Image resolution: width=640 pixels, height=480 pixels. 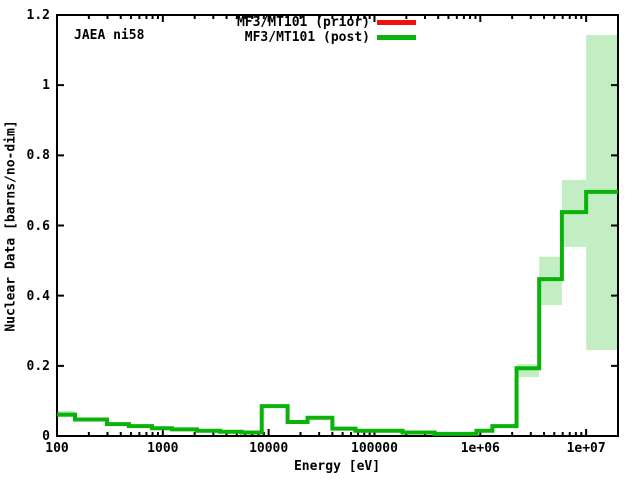 I want to click on x-tick-label: 1e+06, so click(x=480, y=448).